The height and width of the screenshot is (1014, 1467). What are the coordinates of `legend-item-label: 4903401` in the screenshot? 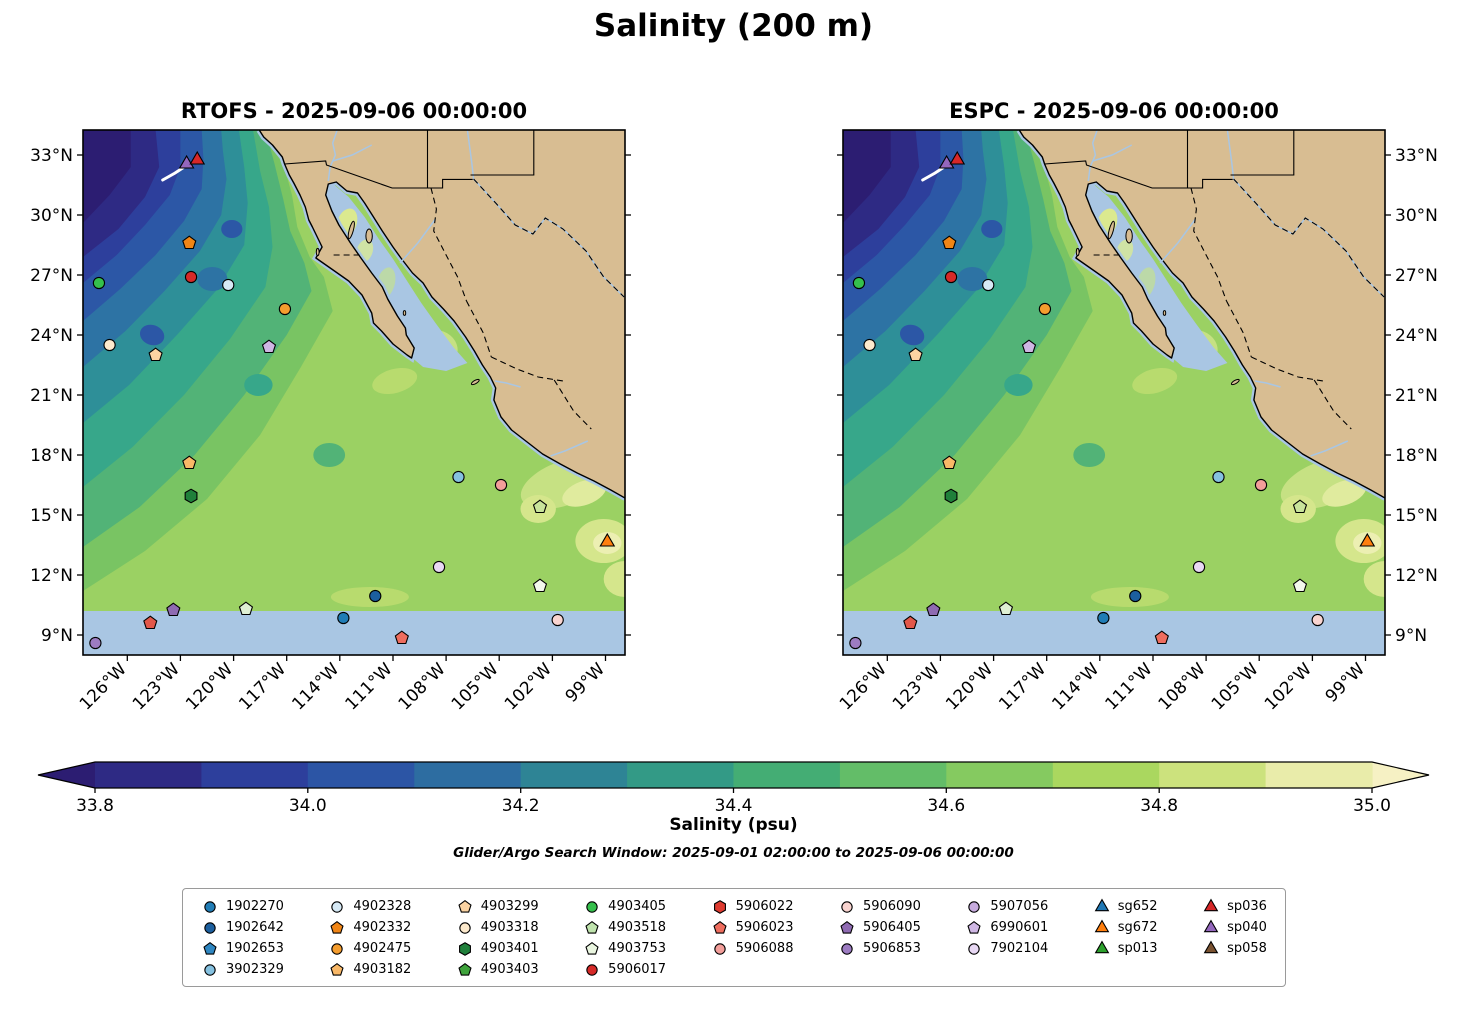 It's located at (509, 948).